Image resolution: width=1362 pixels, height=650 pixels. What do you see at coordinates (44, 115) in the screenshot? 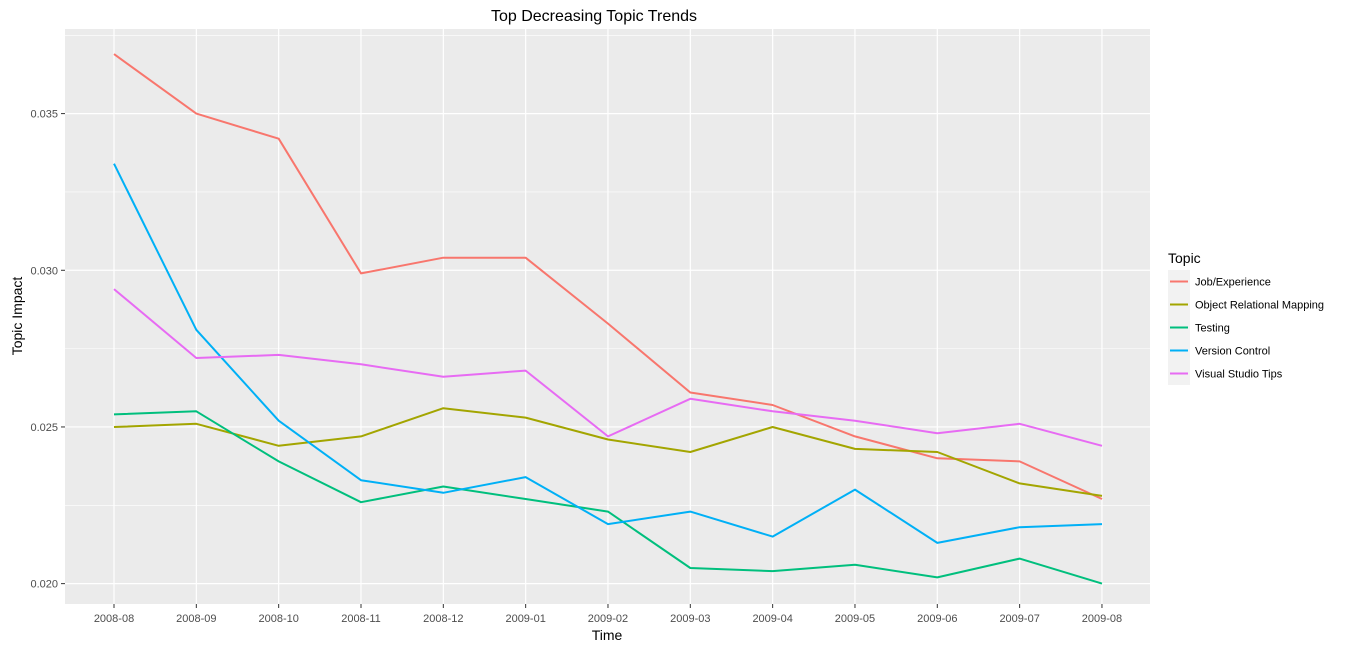
I see `y-tick-label: 0.035` at bounding box center [44, 115].